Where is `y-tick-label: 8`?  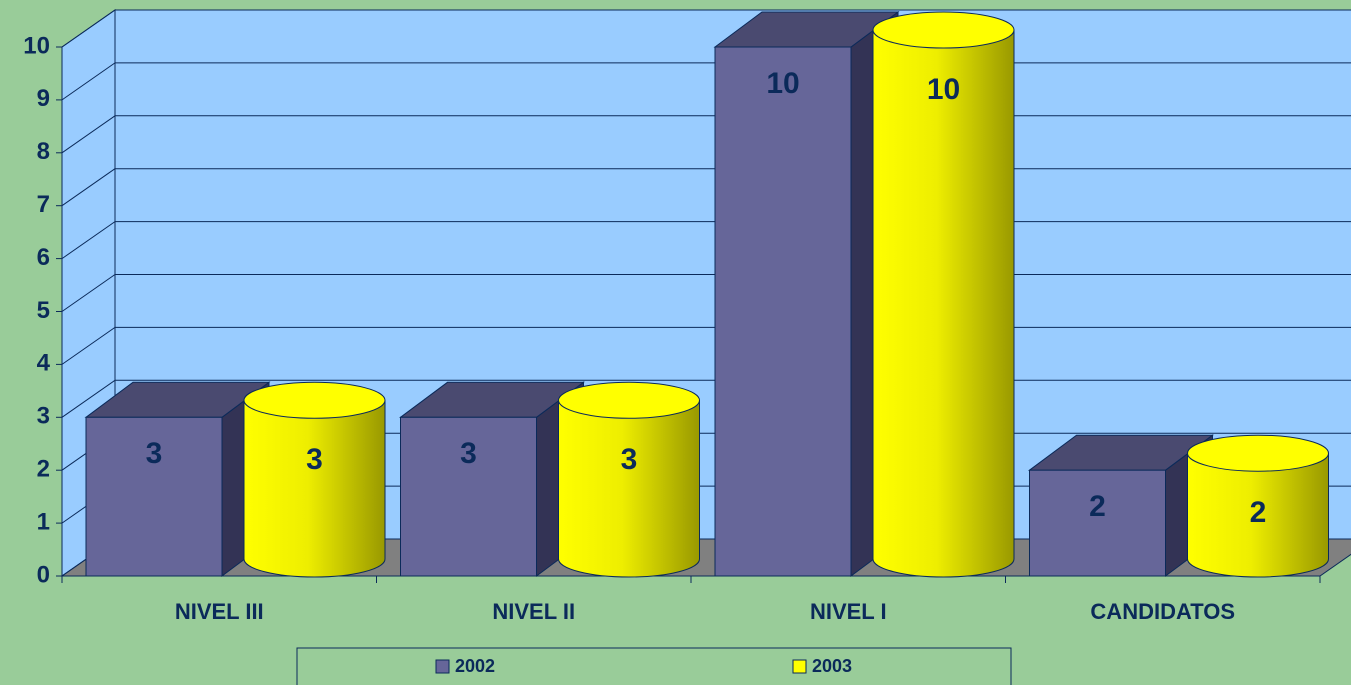 y-tick-label: 8 is located at coordinates (43, 151).